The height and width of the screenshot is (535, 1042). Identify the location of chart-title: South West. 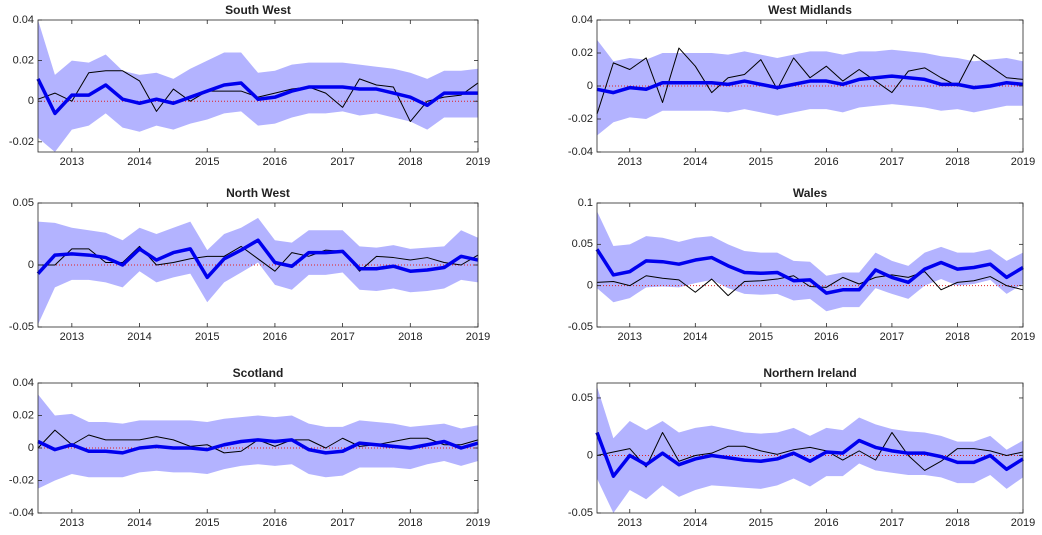
(258, 10).